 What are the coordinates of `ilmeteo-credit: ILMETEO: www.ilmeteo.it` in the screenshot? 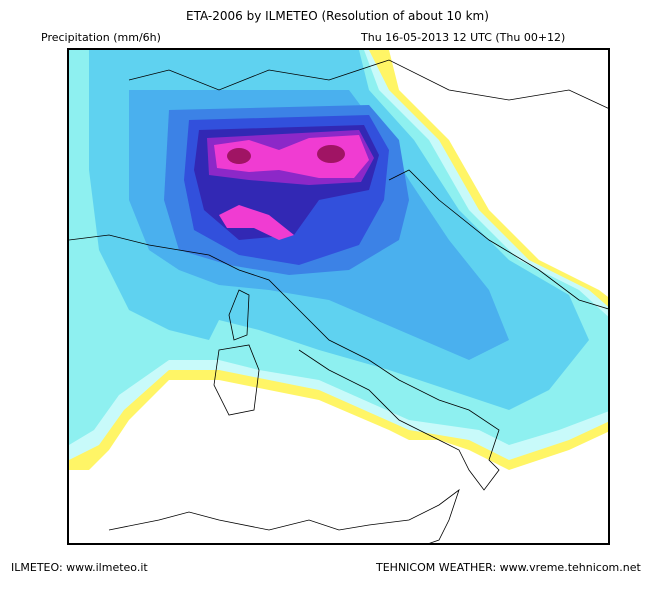 It's located at (79, 567).